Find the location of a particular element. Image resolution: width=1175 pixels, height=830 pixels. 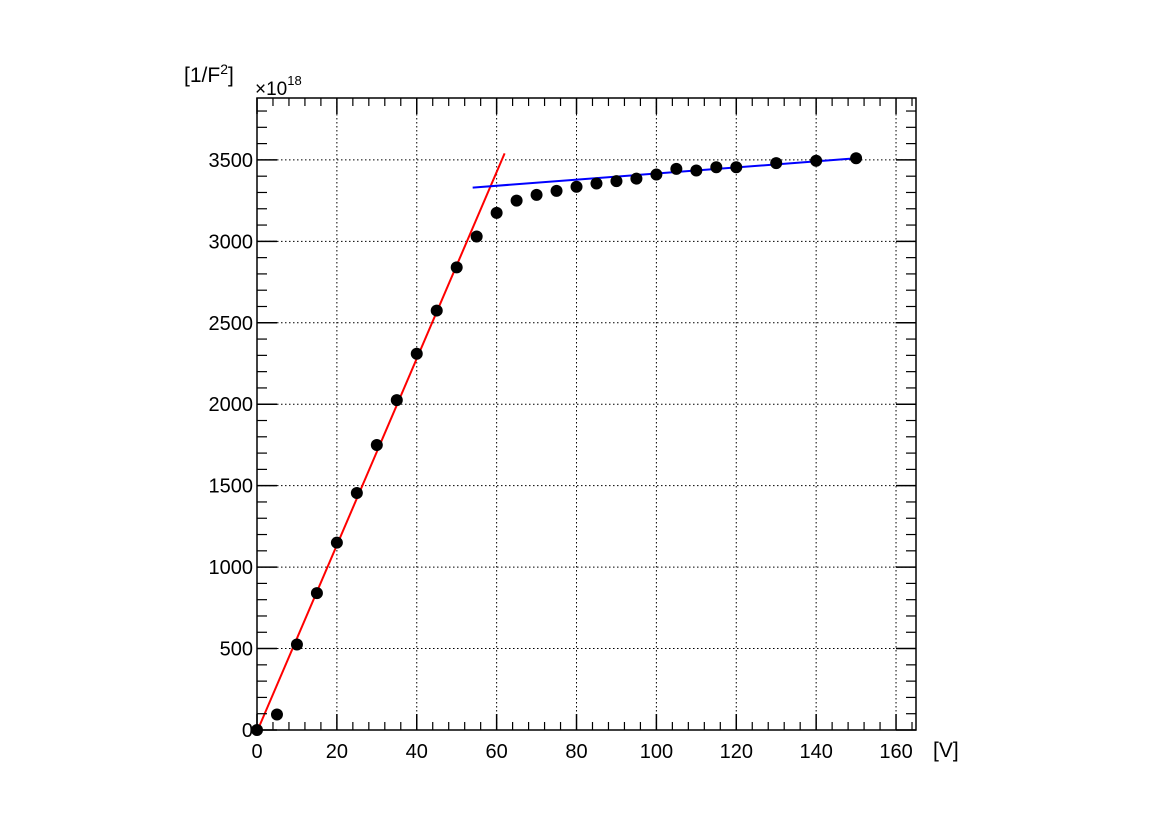

y-axis-label-text: [1/F is located at coordinates (202, 75).